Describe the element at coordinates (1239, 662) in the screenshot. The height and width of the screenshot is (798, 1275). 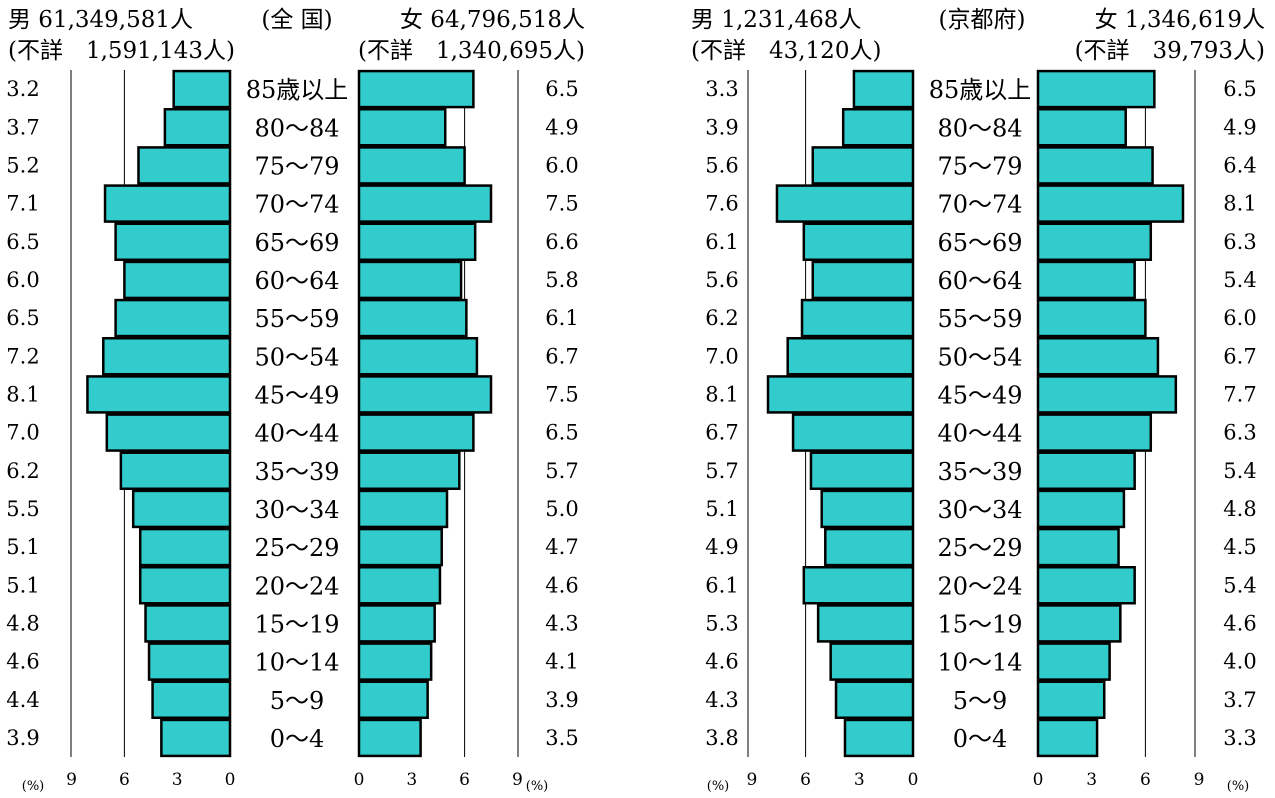
I see `female-value-label: 4.0` at that location.